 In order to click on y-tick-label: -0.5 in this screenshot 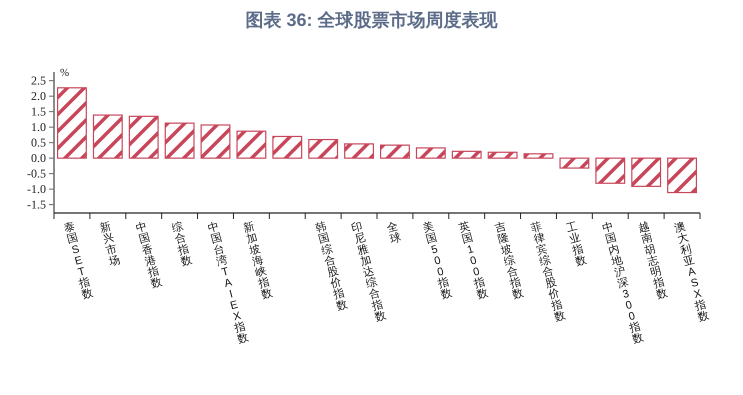, I will do `click(36, 173)`.